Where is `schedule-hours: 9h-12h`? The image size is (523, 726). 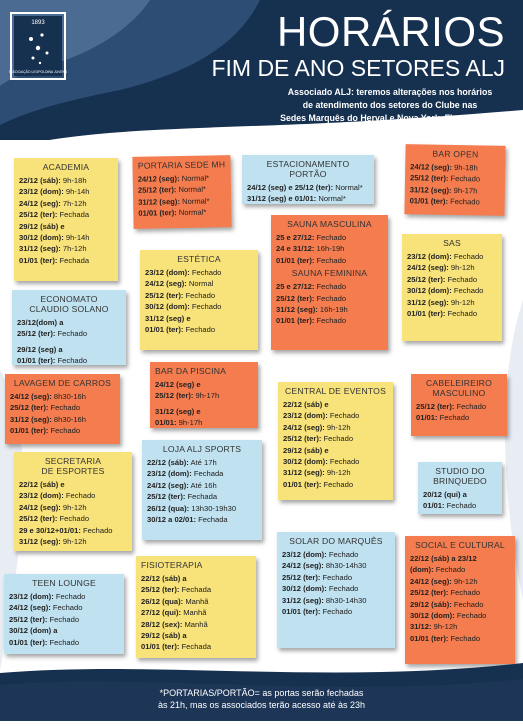
schedule-hours: 9h-12h is located at coordinates (73, 507).